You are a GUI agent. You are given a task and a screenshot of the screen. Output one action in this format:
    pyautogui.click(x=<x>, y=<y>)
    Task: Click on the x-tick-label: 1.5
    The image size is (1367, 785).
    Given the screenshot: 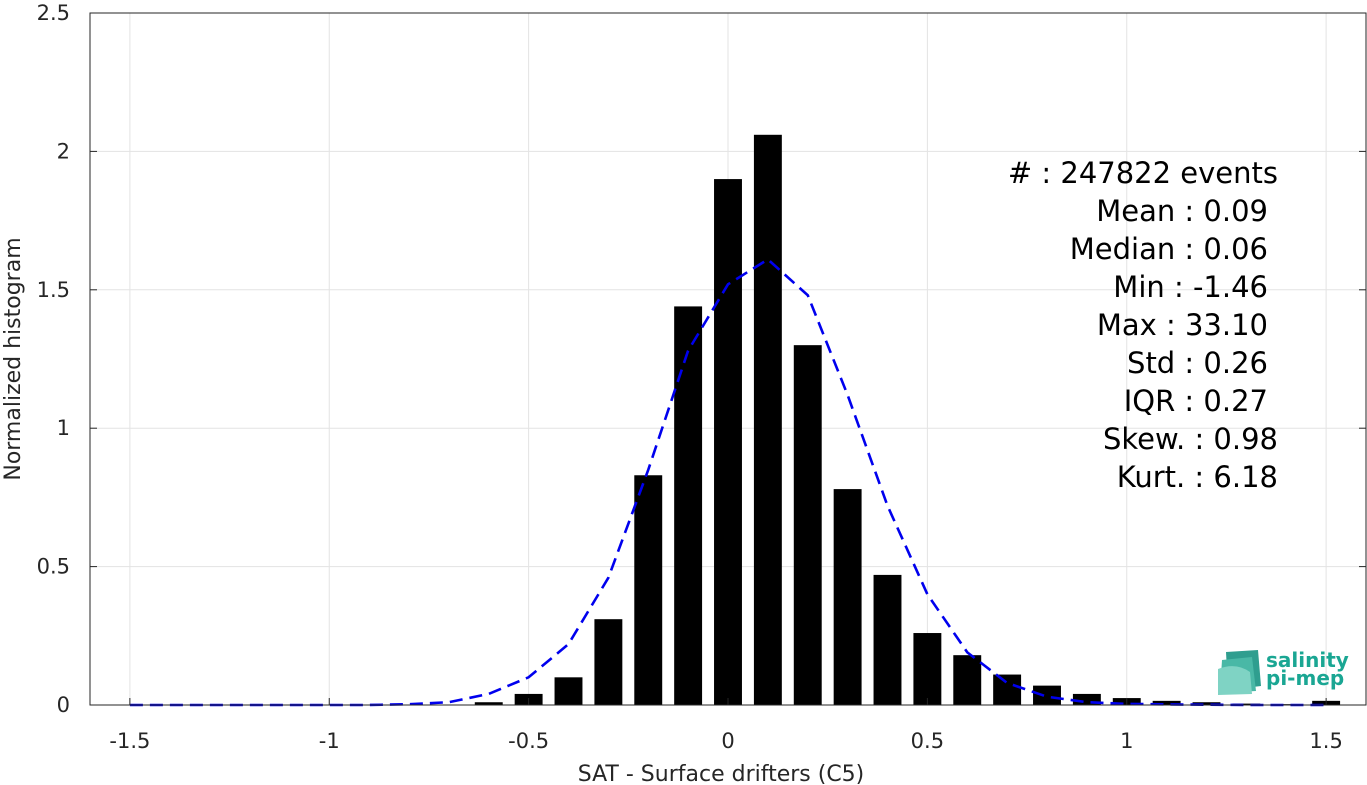 What is the action you would take?
    pyautogui.click(x=1325, y=741)
    